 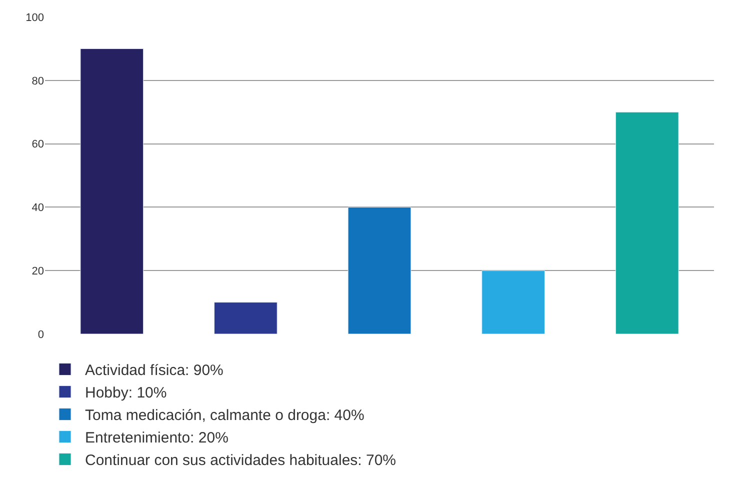 I want to click on y-tick-label: 0, so click(x=41, y=334).